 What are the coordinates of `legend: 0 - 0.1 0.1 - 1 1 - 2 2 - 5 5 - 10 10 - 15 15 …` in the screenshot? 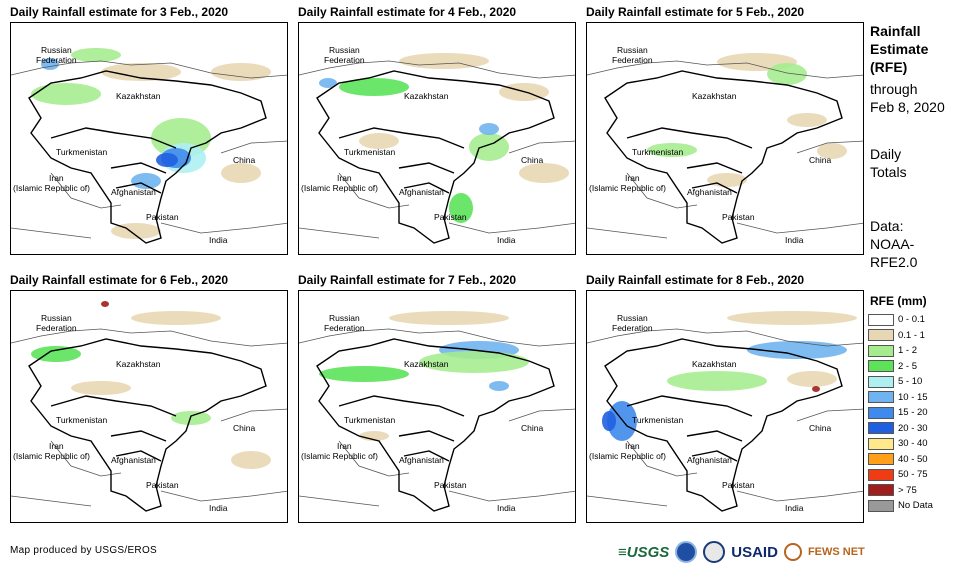 It's located at (900, 413).